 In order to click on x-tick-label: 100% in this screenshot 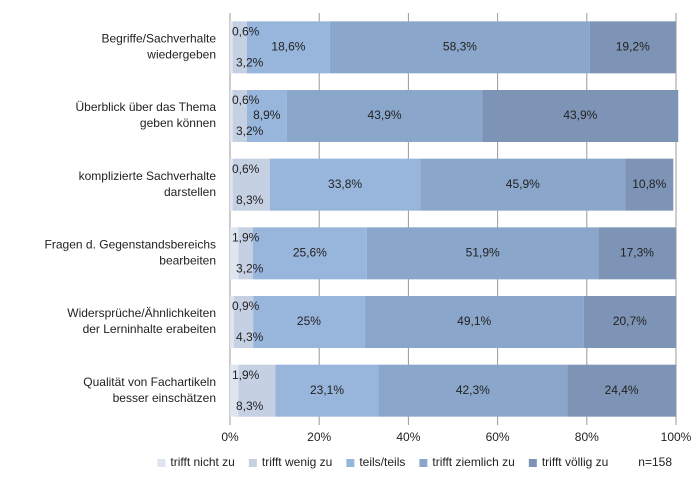, I will do `click(676, 437)`.